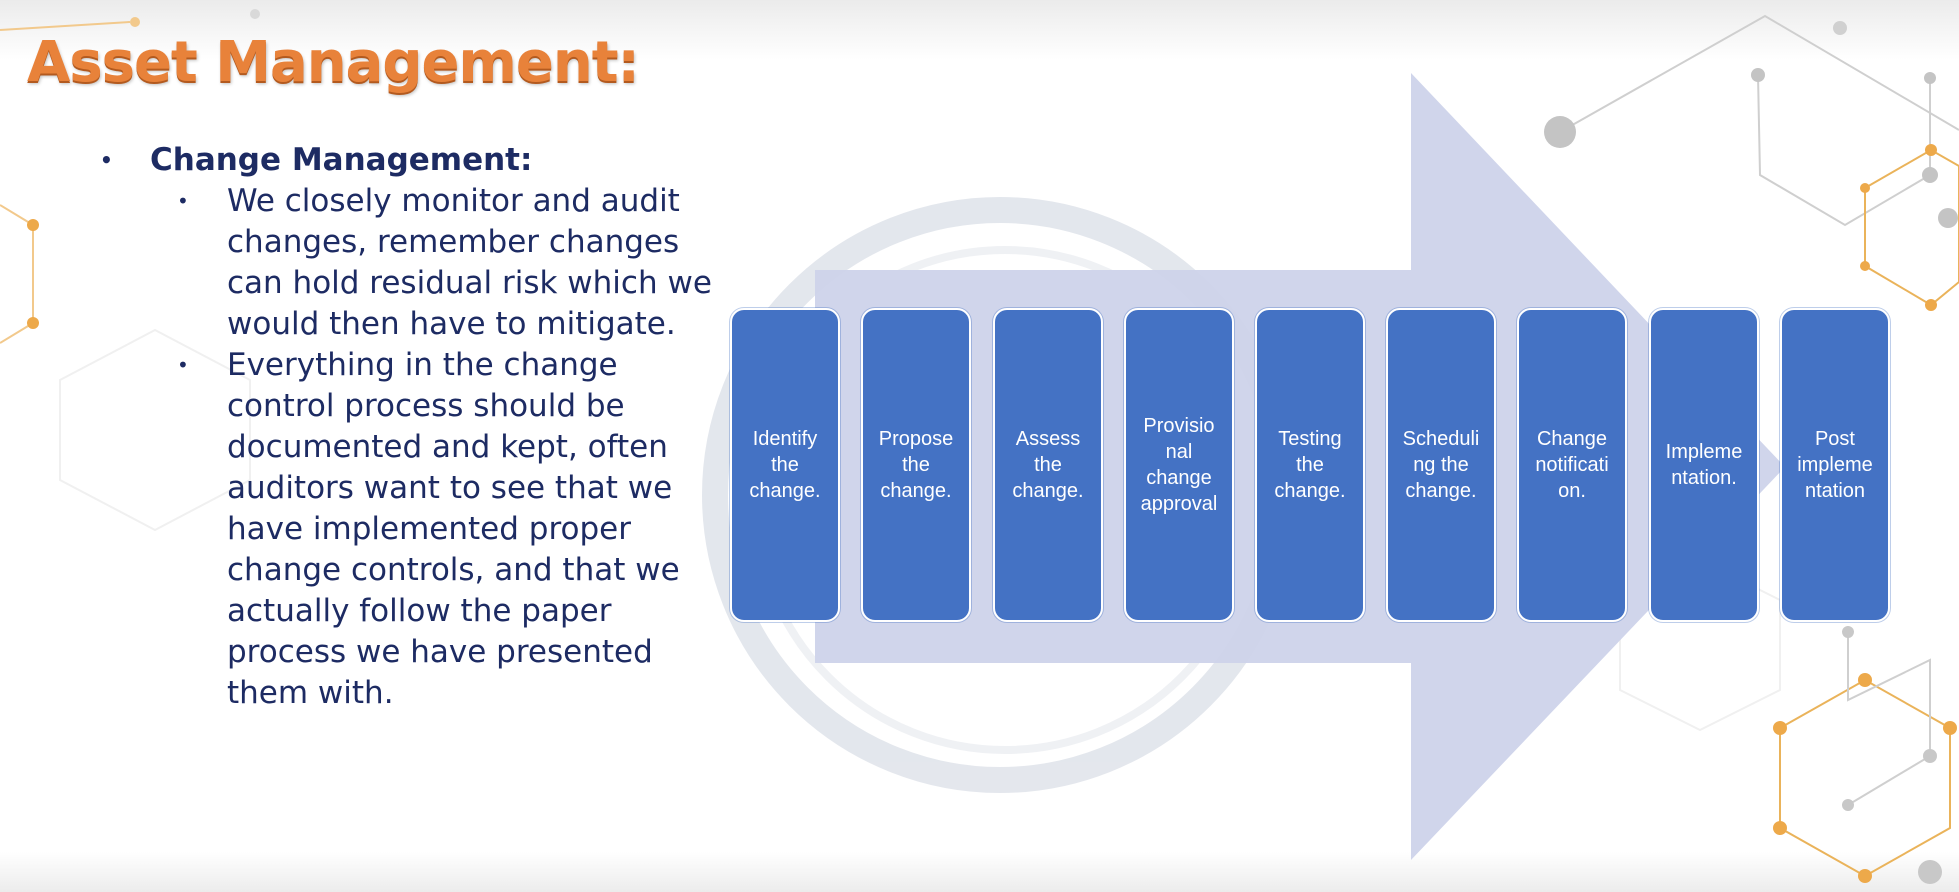 The height and width of the screenshot is (892, 1959). What do you see at coordinates (65, 182) in the screenshot?
I see `left-orange-network` at bounding box center [65, 182].